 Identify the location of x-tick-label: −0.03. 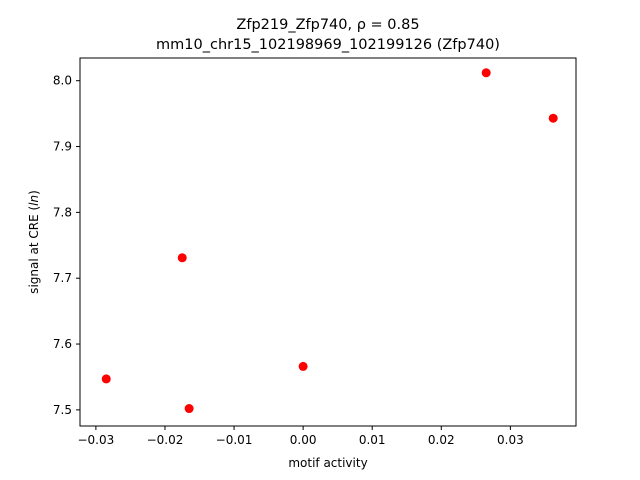
(95, 440).